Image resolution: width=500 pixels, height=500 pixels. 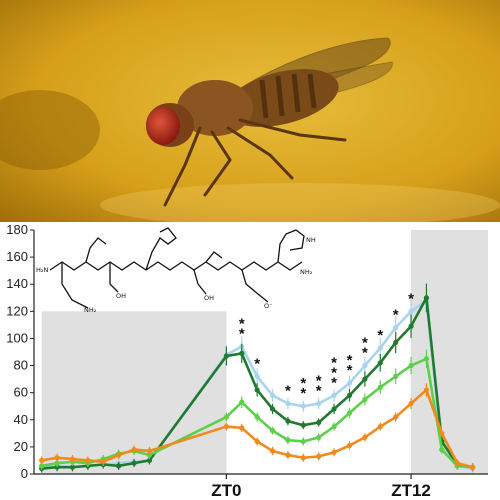 What do you see at coordinates (255, 162) in the screenshot?
I see `fly-legs` at bounding box center [255, 162].